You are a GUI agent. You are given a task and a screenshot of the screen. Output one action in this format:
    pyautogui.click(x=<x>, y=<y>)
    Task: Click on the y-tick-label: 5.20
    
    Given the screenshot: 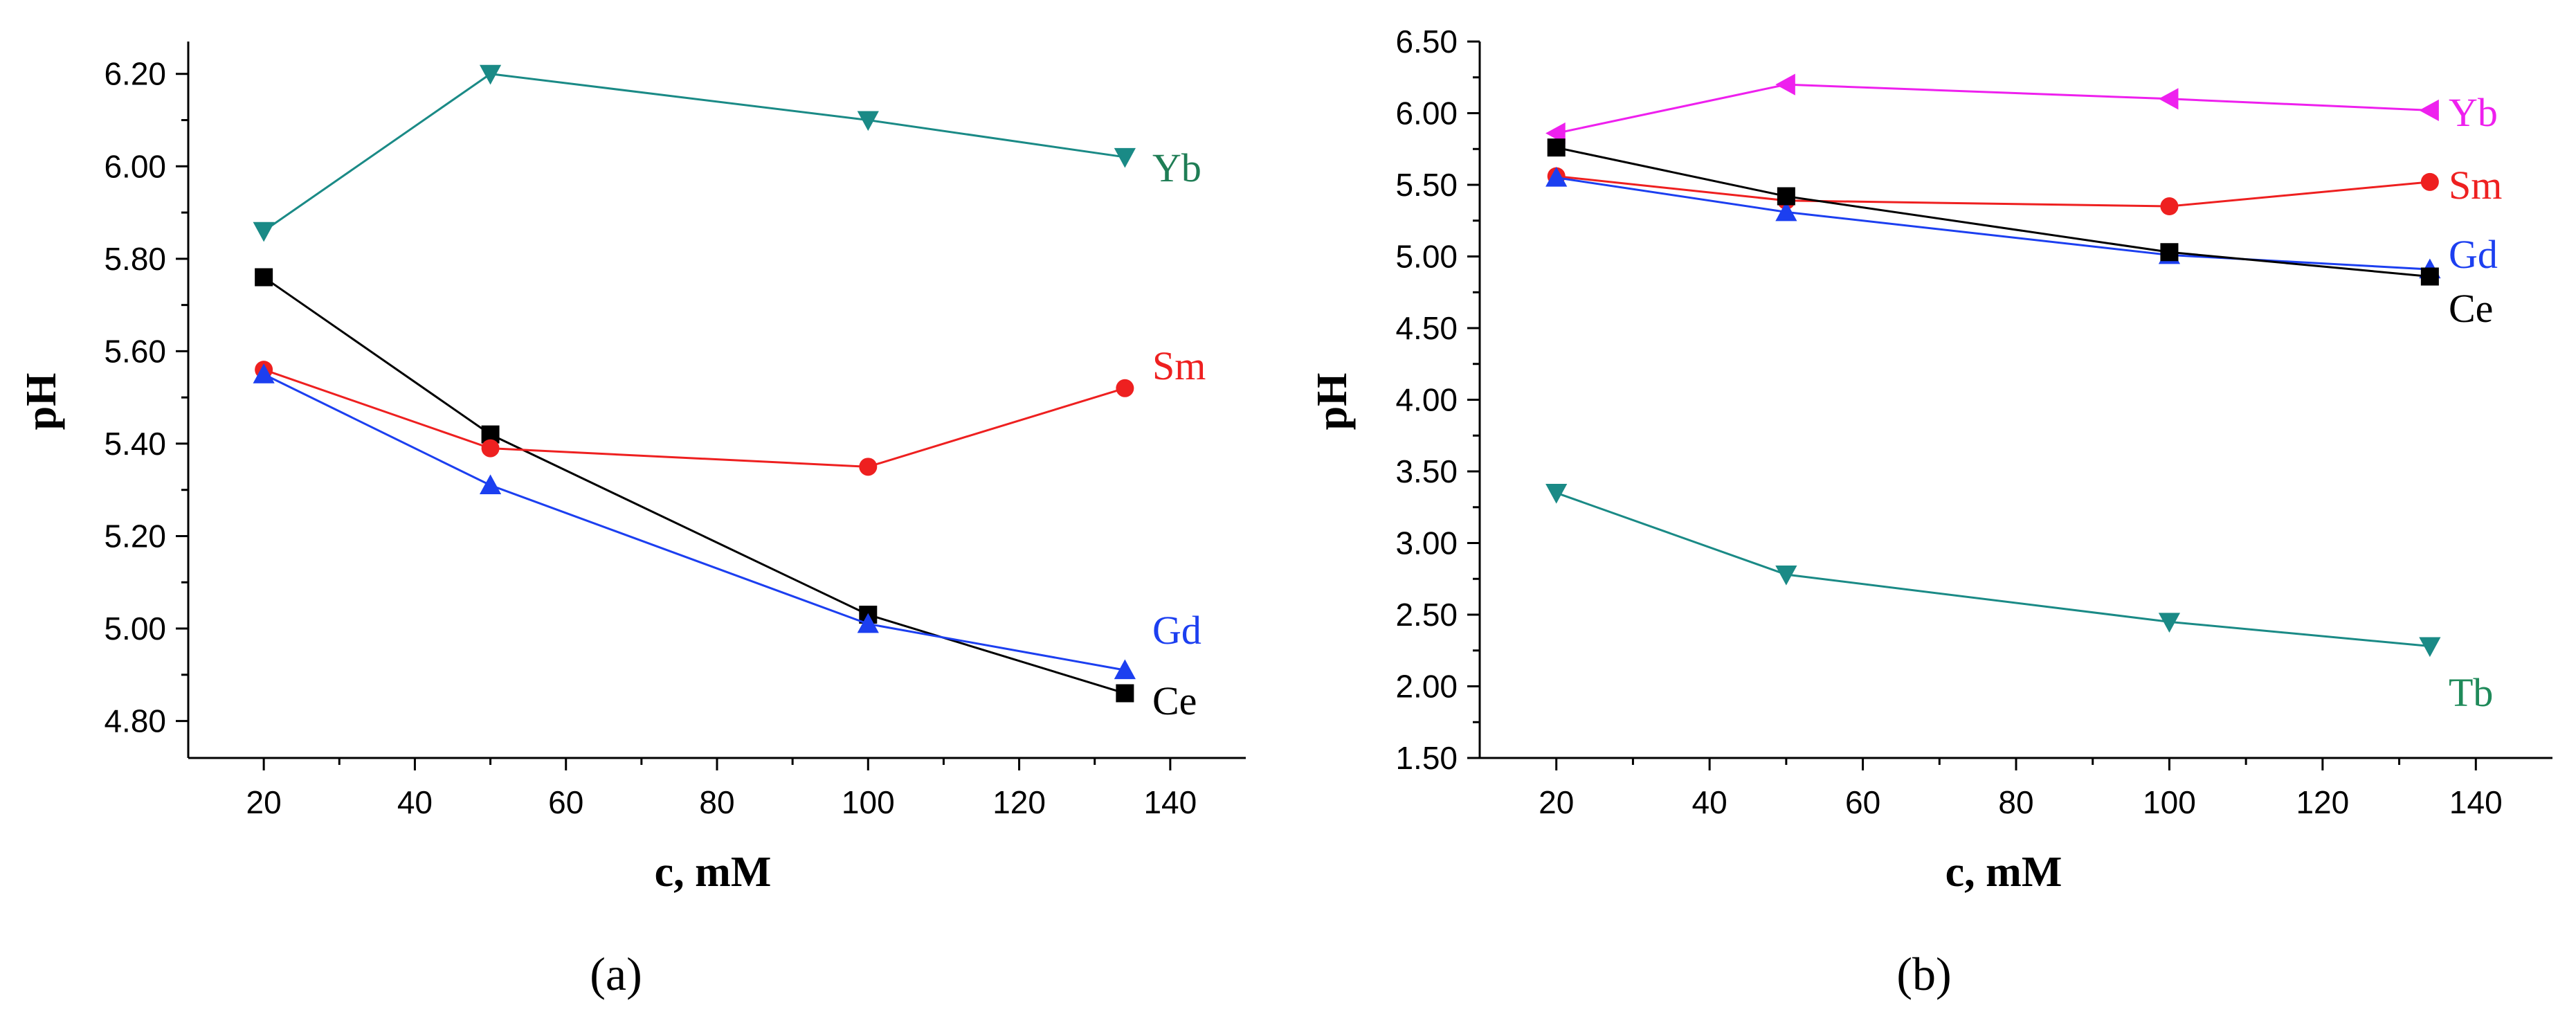 What is the action you would take?
    pyautogui.click(x=135, y=536)
    